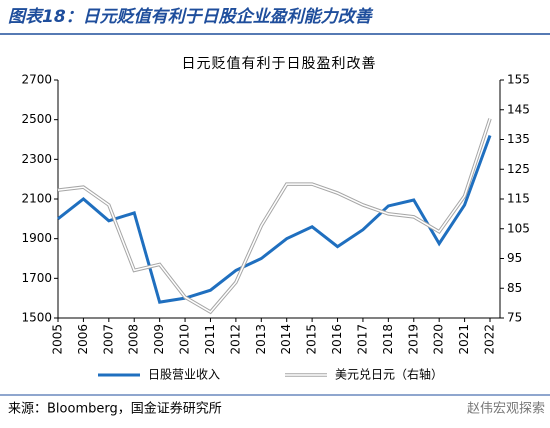  I want to click on x-tick-label: 2013, so click(261, 339).